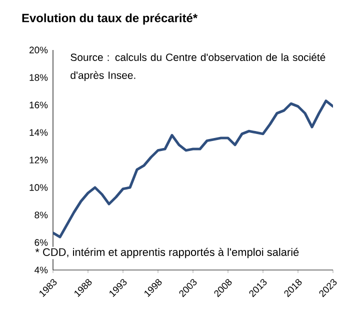 Image resolution: width=354 pixels, height=311 pixels. Describe the element at coordinates (39, 77) in the screenshot. I see `y-tick-label: 18%` at that location.